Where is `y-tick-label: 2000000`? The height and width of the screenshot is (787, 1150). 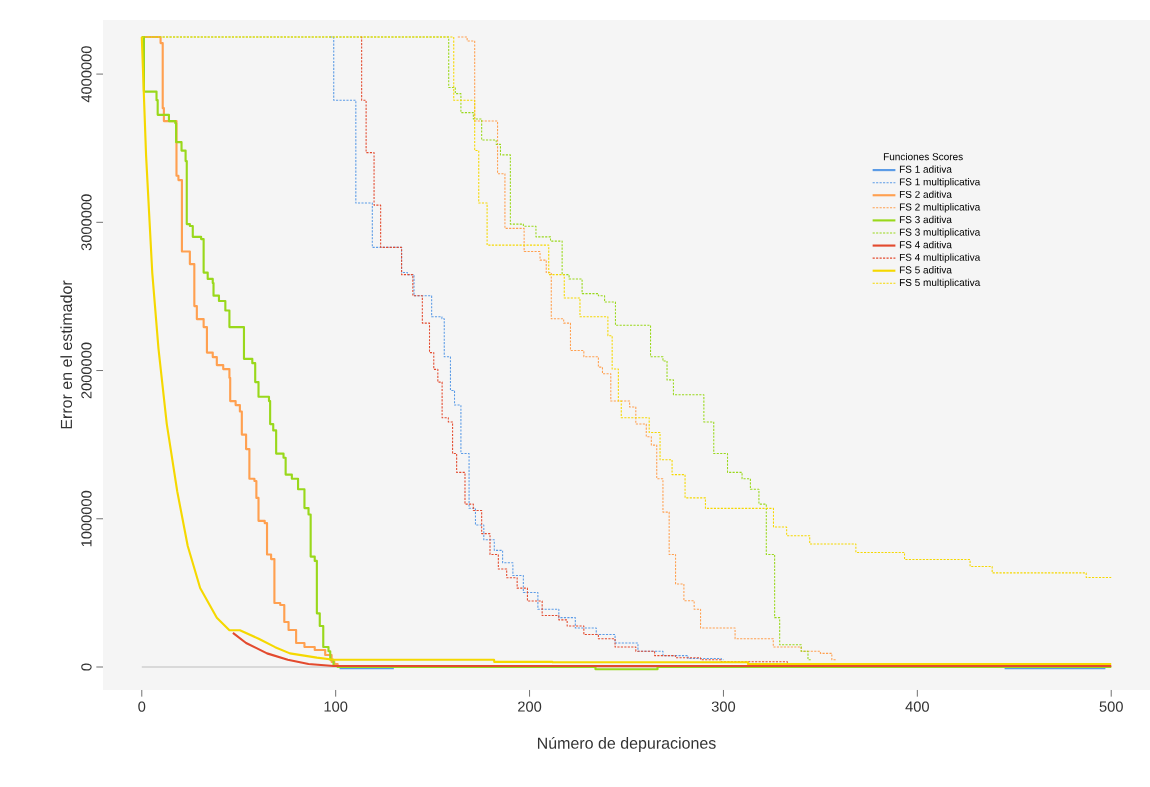
y-tick-label: 2000000 is located at coordinates (86, 370).